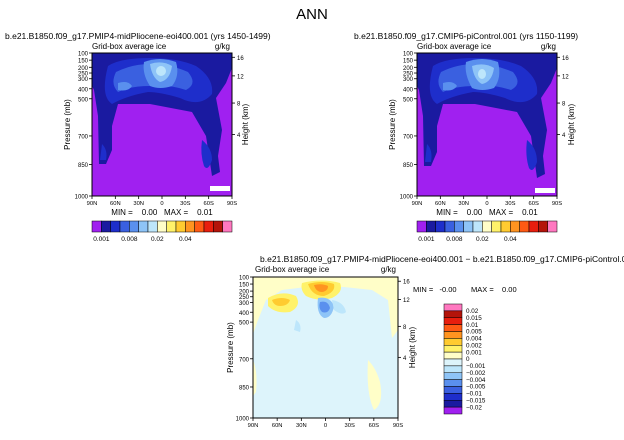 The image size is (624, 440). Describe the element at coordinates (83, 137) in the screenshot. I see `y-tick-label: 700` at that location.